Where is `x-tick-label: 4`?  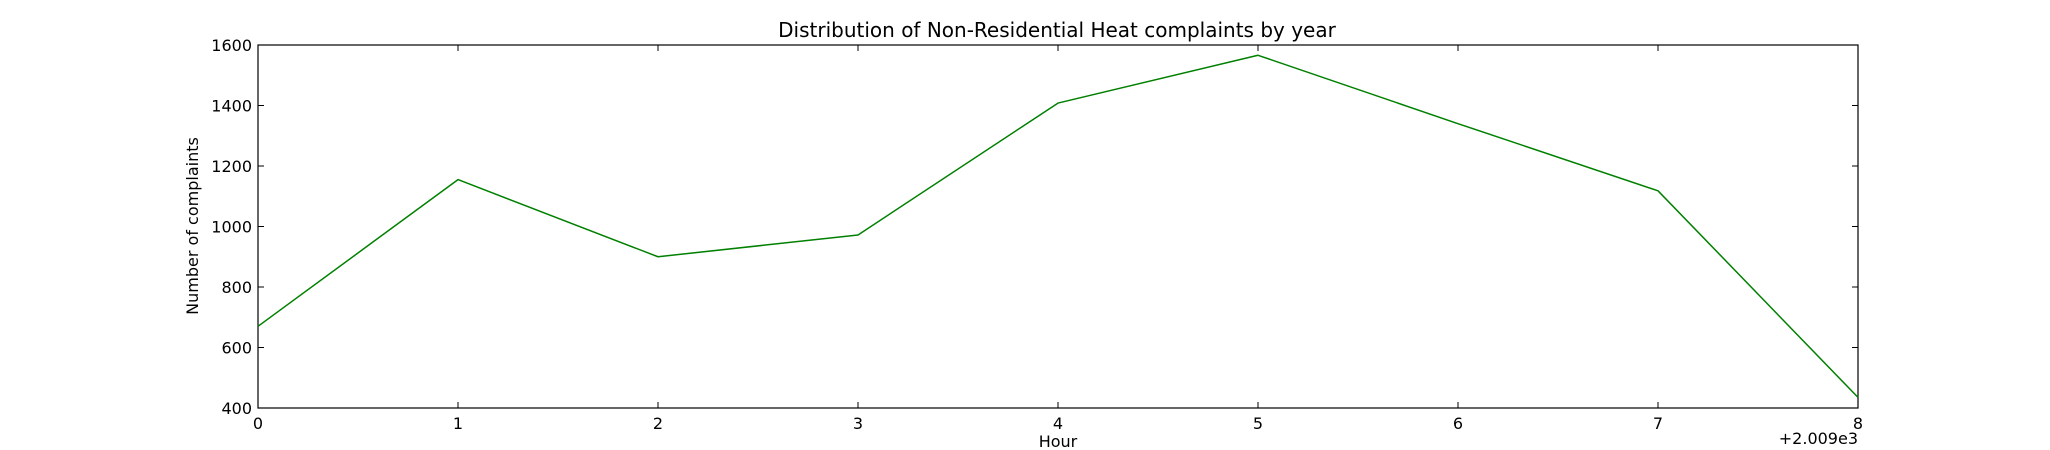 x-tick-label: 4 is located at coordinates (1058, 423).